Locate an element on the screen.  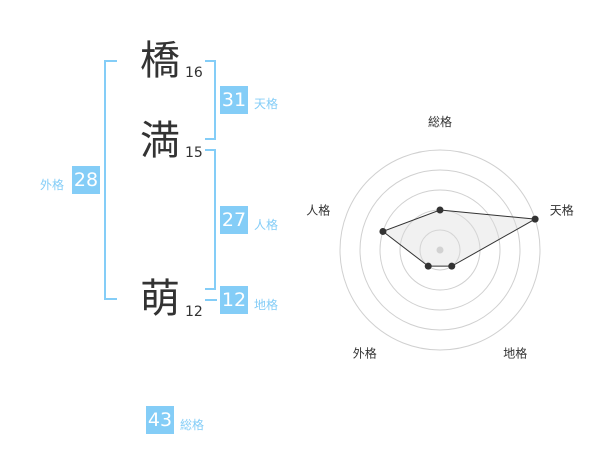
jinkaku-value: 27 is located at coordinates (234, 220).